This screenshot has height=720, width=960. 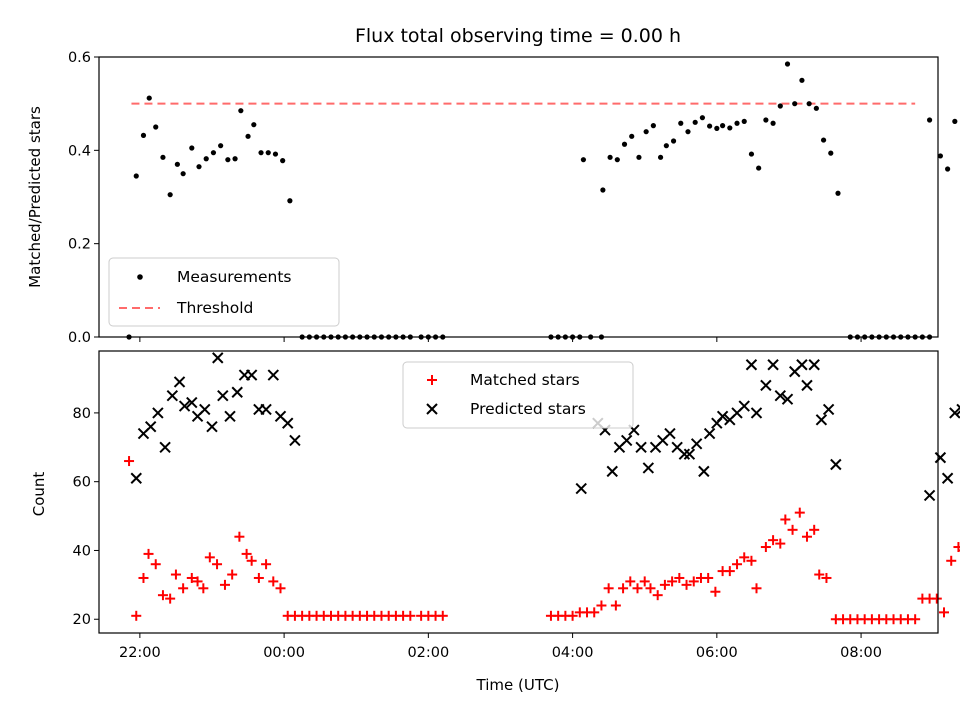 What do you see at coordinates (214, 308) in the screenshot?
I see `threshold-legend-label: Threshold` at bounding box center [214, 308].